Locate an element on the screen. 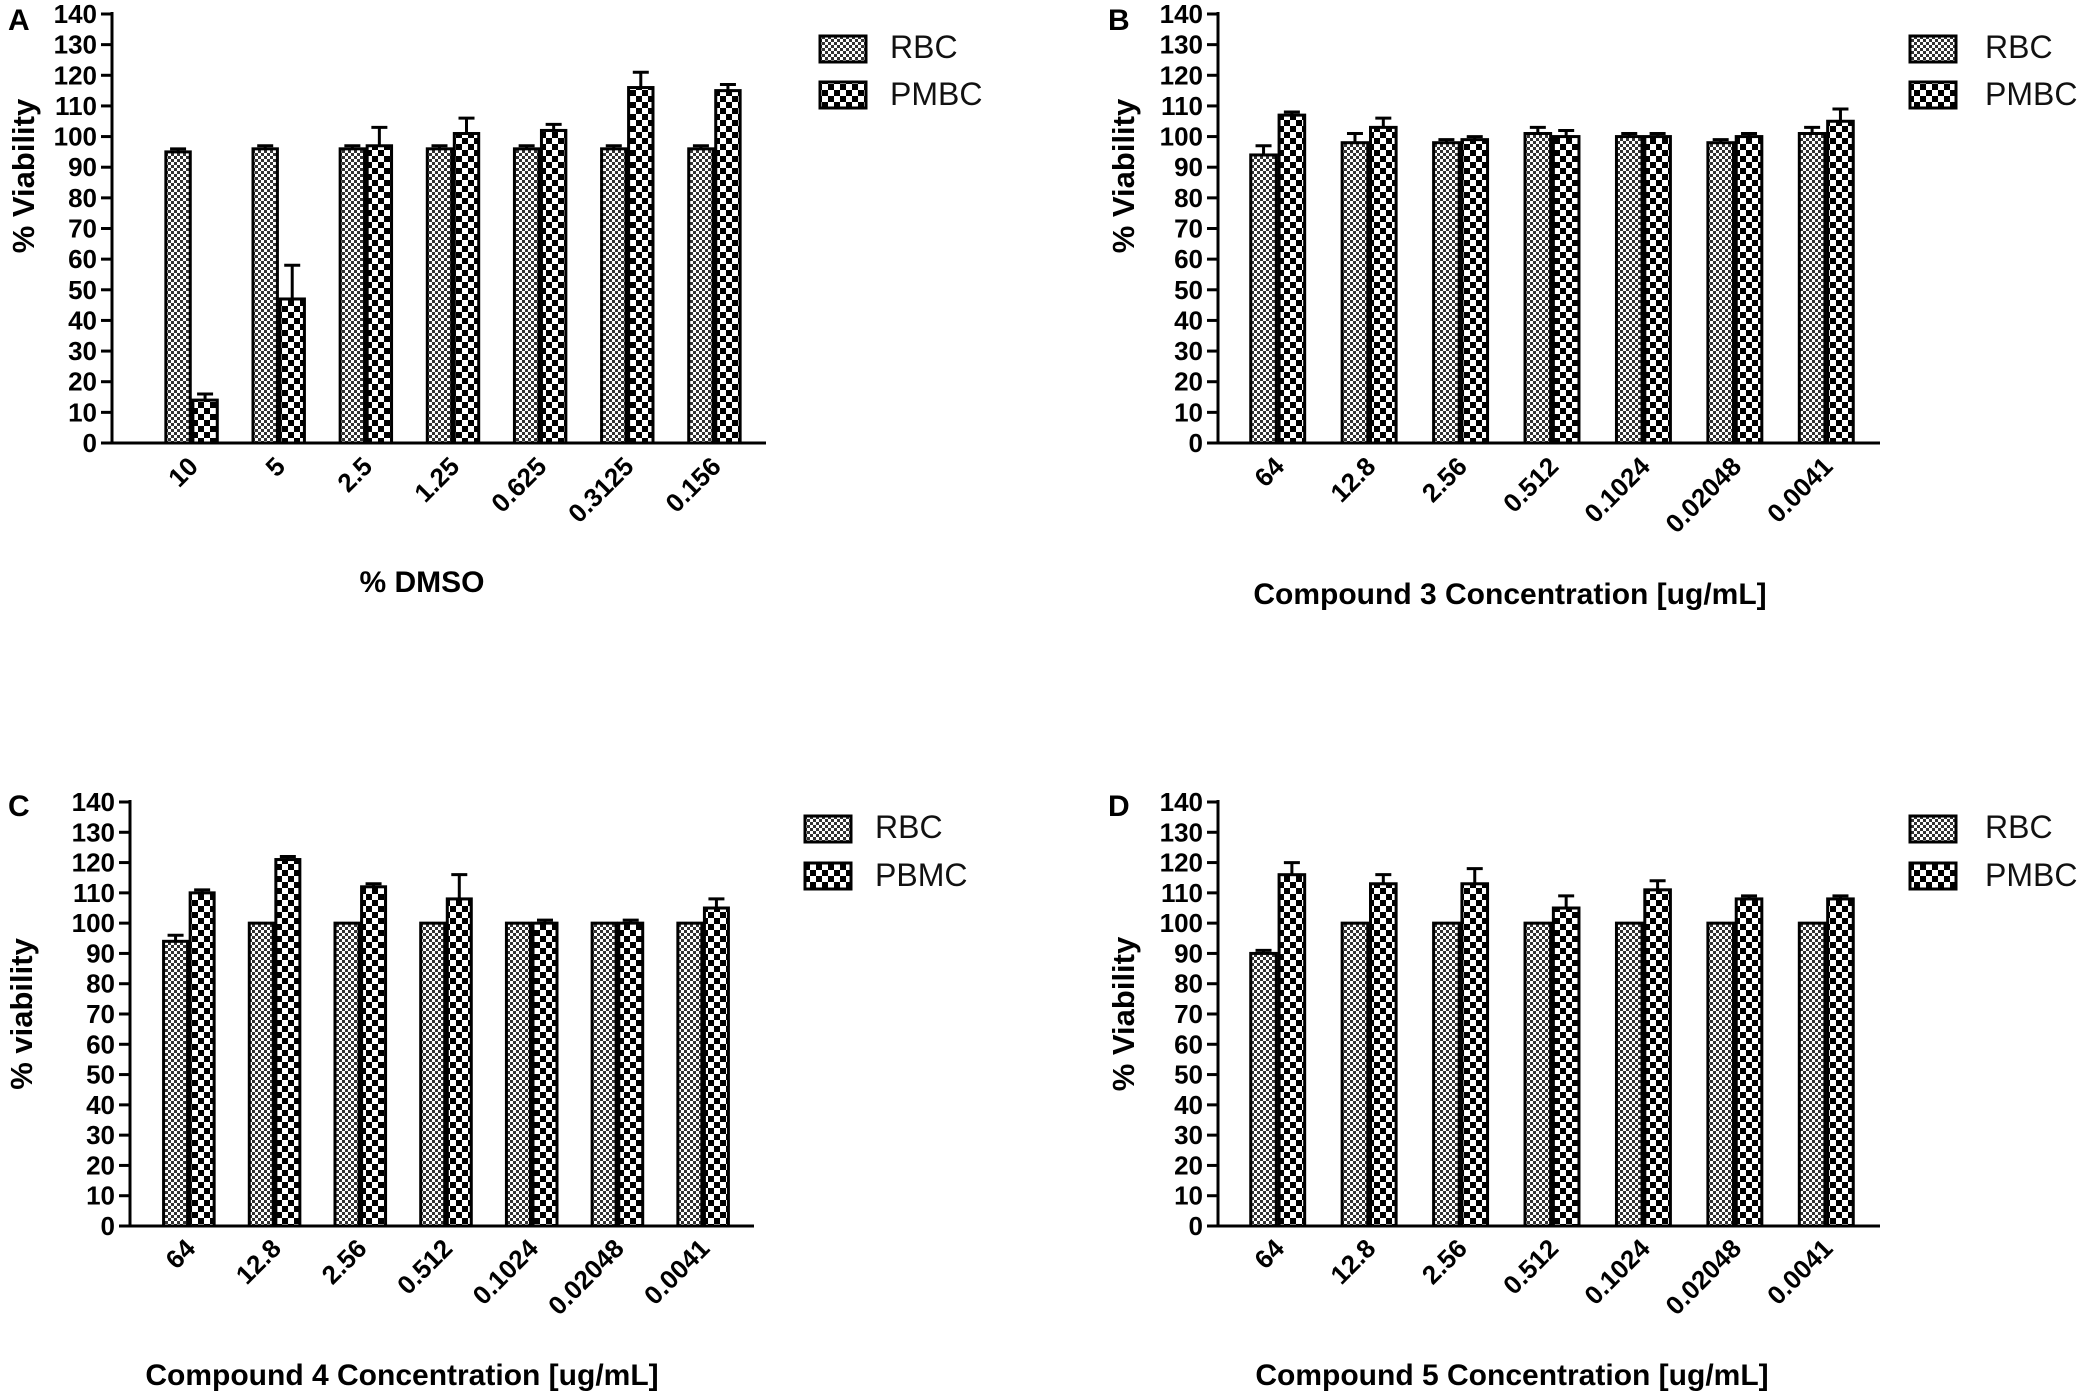  x-tick-label: 2.56 is located at coordinates (344, 1261).